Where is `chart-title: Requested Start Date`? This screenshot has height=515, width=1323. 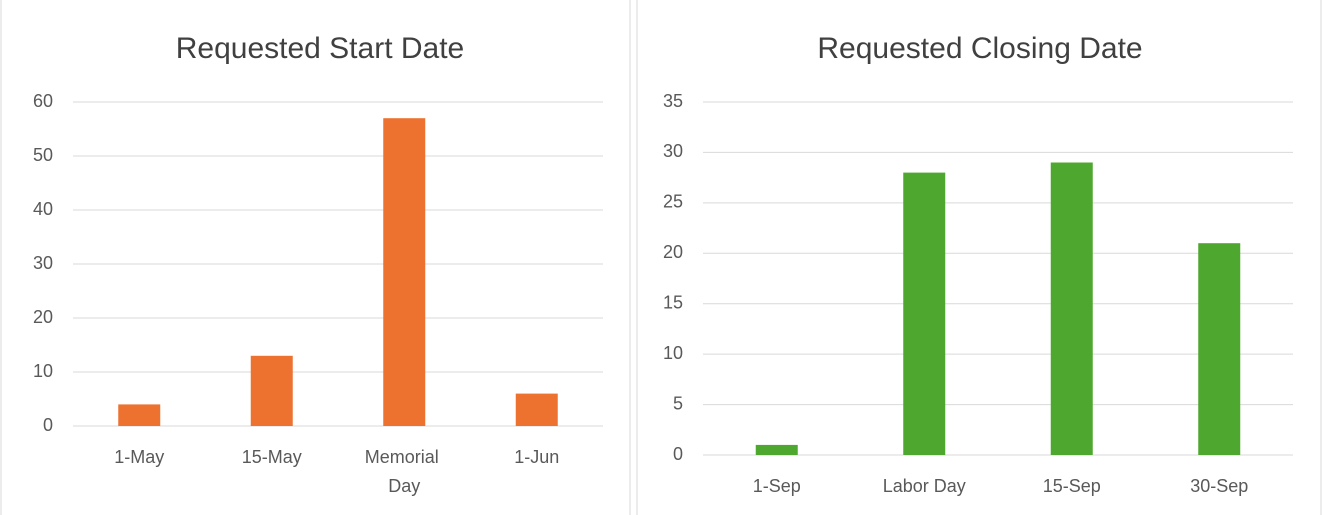
chart-title: Requested Start Date is located at coordinates (320, 48).